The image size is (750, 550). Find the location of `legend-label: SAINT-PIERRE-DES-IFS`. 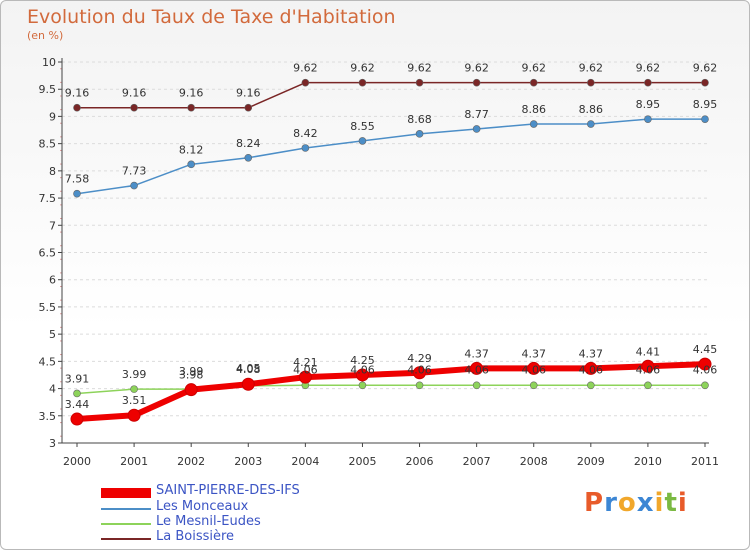

legend-label: SAINT-PIERRE-DES-IFS is located at coordinates (228, 490).